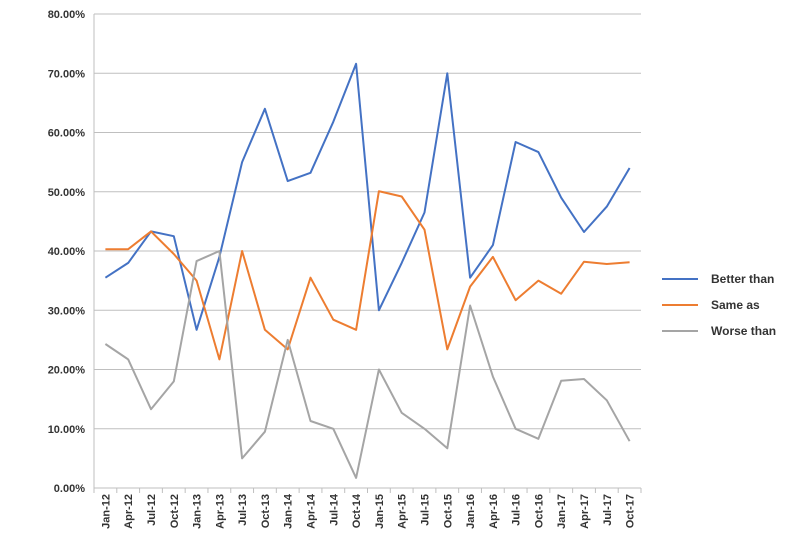 The height and width of the screenshot is (550, 800). Describe the element at coordinates (742, 279) in the screenshot. I see `legend-label: Better than` at that location.